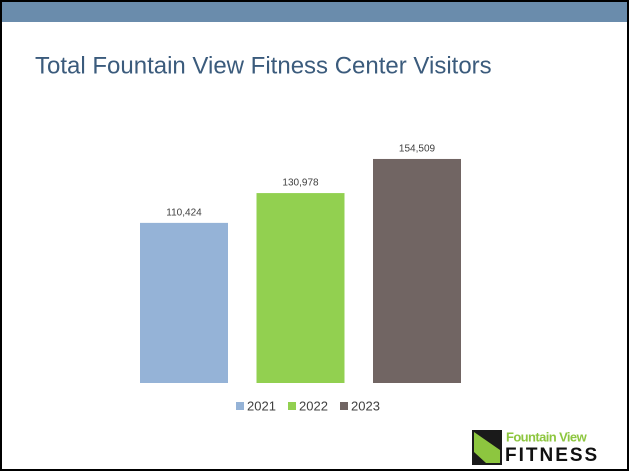  Describe the element at coordinates (417, 149) in the screenshot. I see `data-label: 154,509` at that location.